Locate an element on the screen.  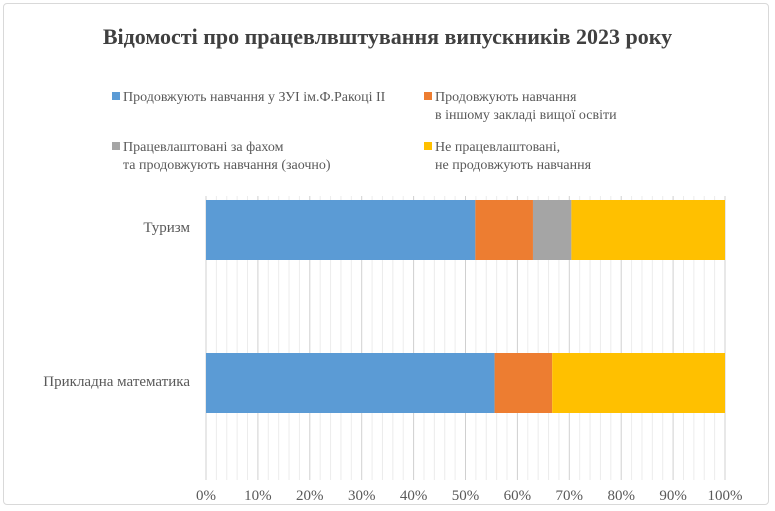
x-tick-label: 100% is located at coordinates (725, 496).